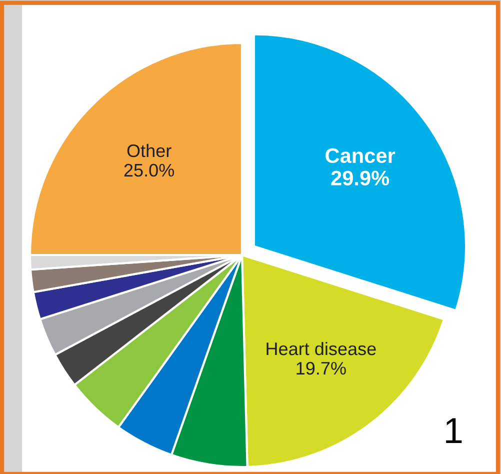 The image size is (501, 474). Describe the element at coordinates (454, 431) in the screenshot. I see `text: 1` at that location.